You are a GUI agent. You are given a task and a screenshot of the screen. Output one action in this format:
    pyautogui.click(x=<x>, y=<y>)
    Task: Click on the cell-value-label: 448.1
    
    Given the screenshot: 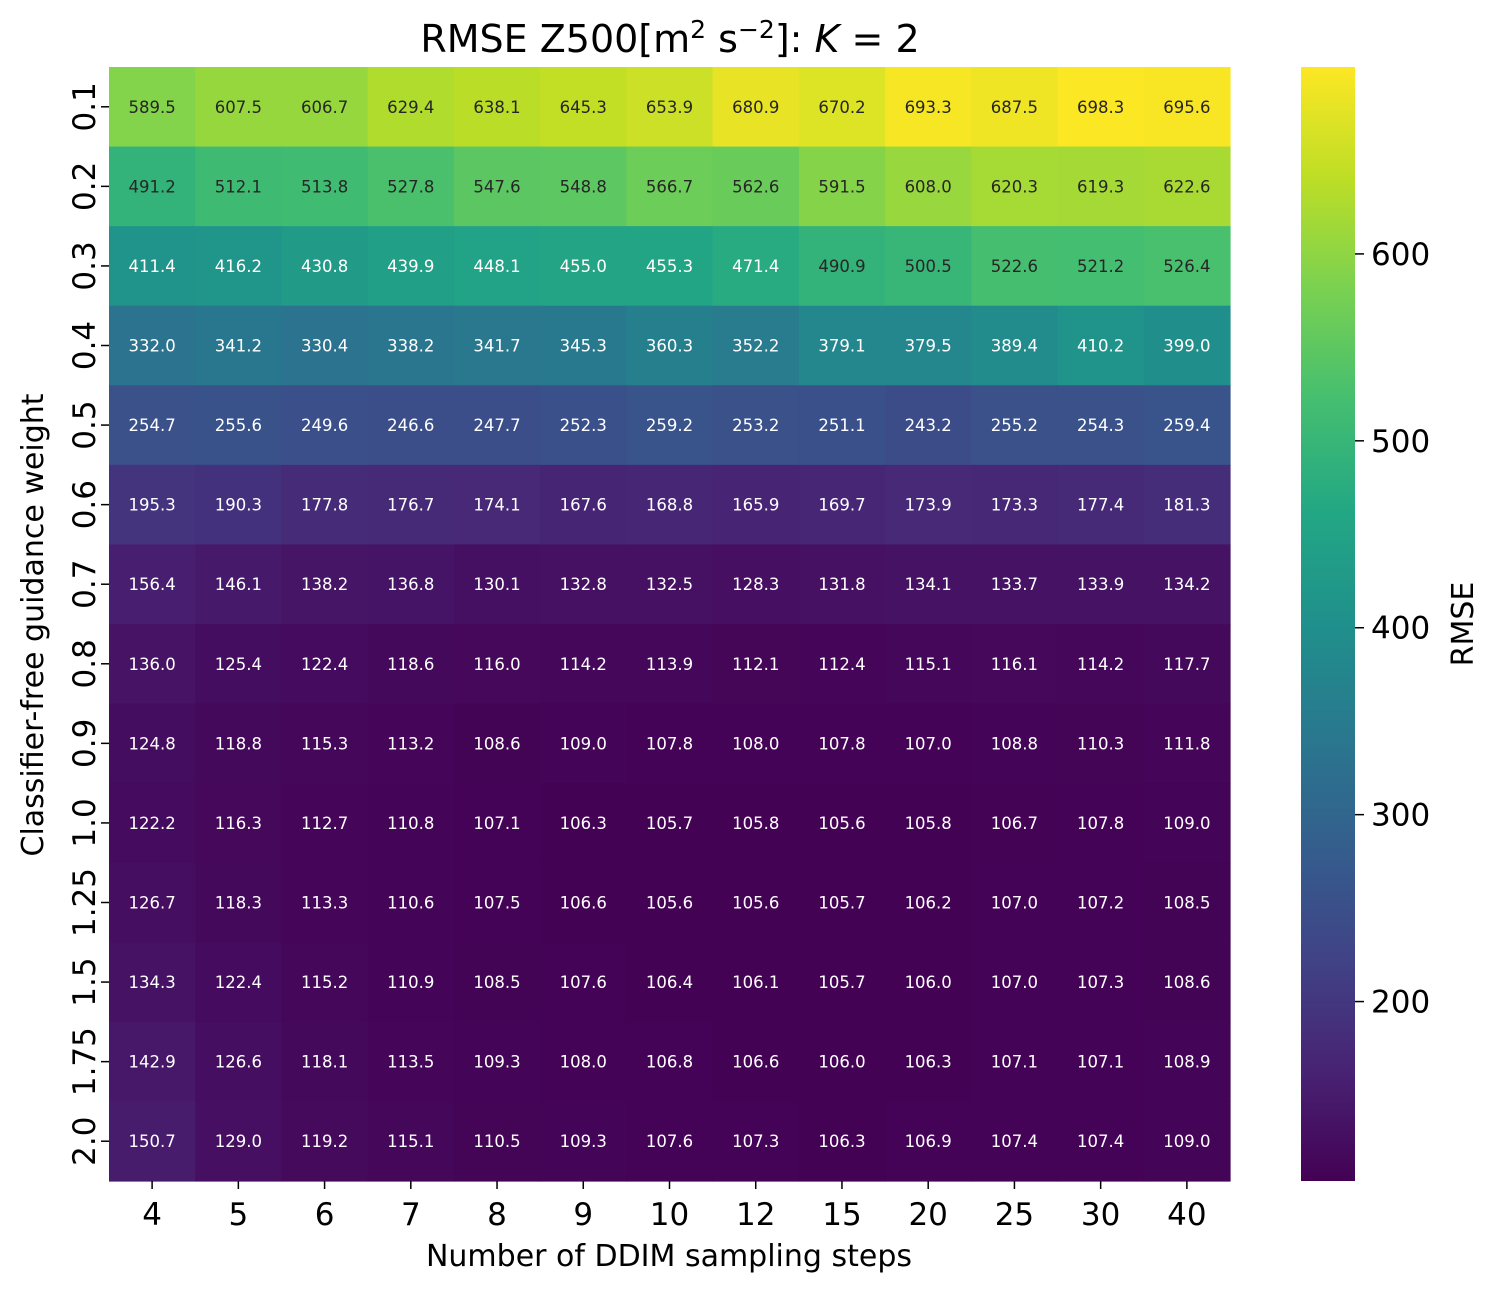 What is the action you would take?
    pyautogui.click(x=496, y=266)
    